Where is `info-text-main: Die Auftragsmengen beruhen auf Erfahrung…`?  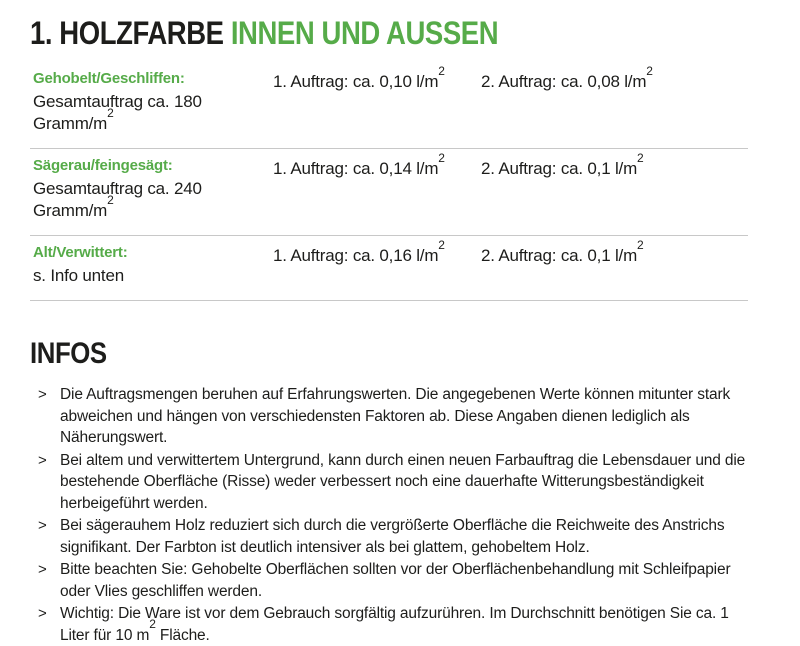
info-text-main: Die Auftragsmengen beruhen auf Erfahrung… is located at coordinates (395, 416).